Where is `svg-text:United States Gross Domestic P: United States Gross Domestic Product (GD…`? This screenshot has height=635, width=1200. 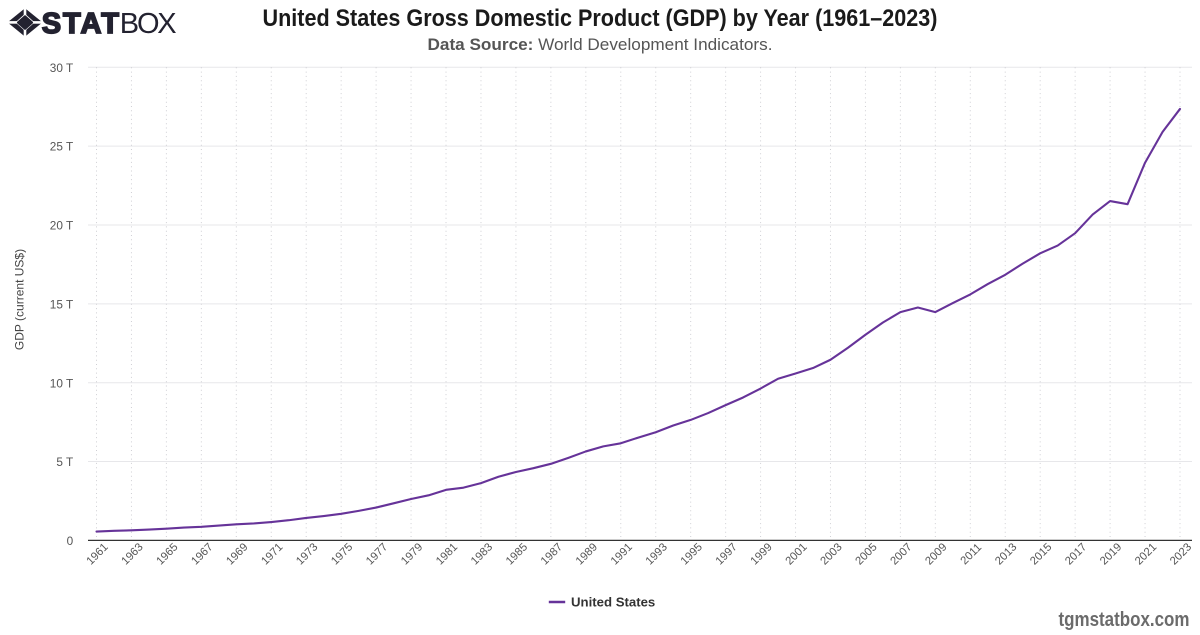
svg-text:United States Gross Domestic P: United States Gross Domestic Product (GD… is located at coordinates (600, 18).